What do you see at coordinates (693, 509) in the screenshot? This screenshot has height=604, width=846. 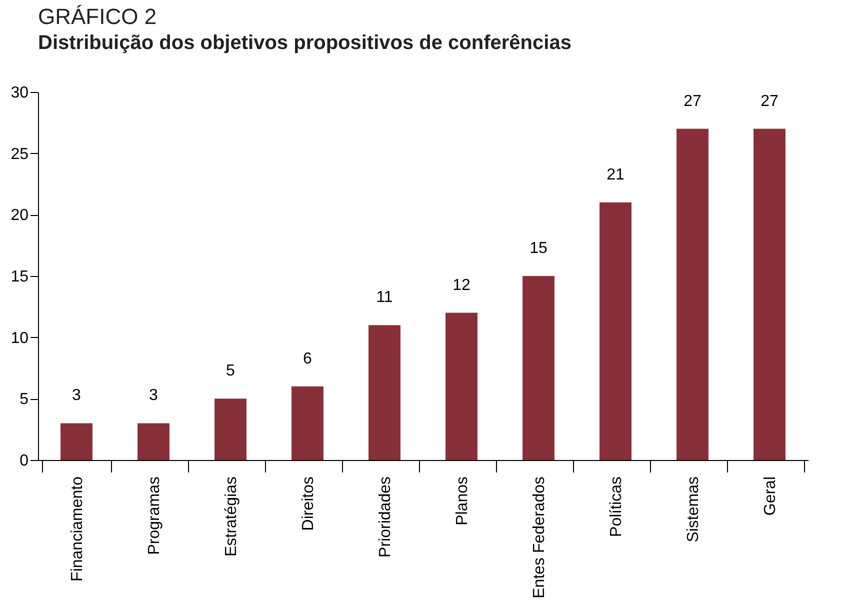 I see `x-tick-label: Sistemas` at bounding box center [693, 509].